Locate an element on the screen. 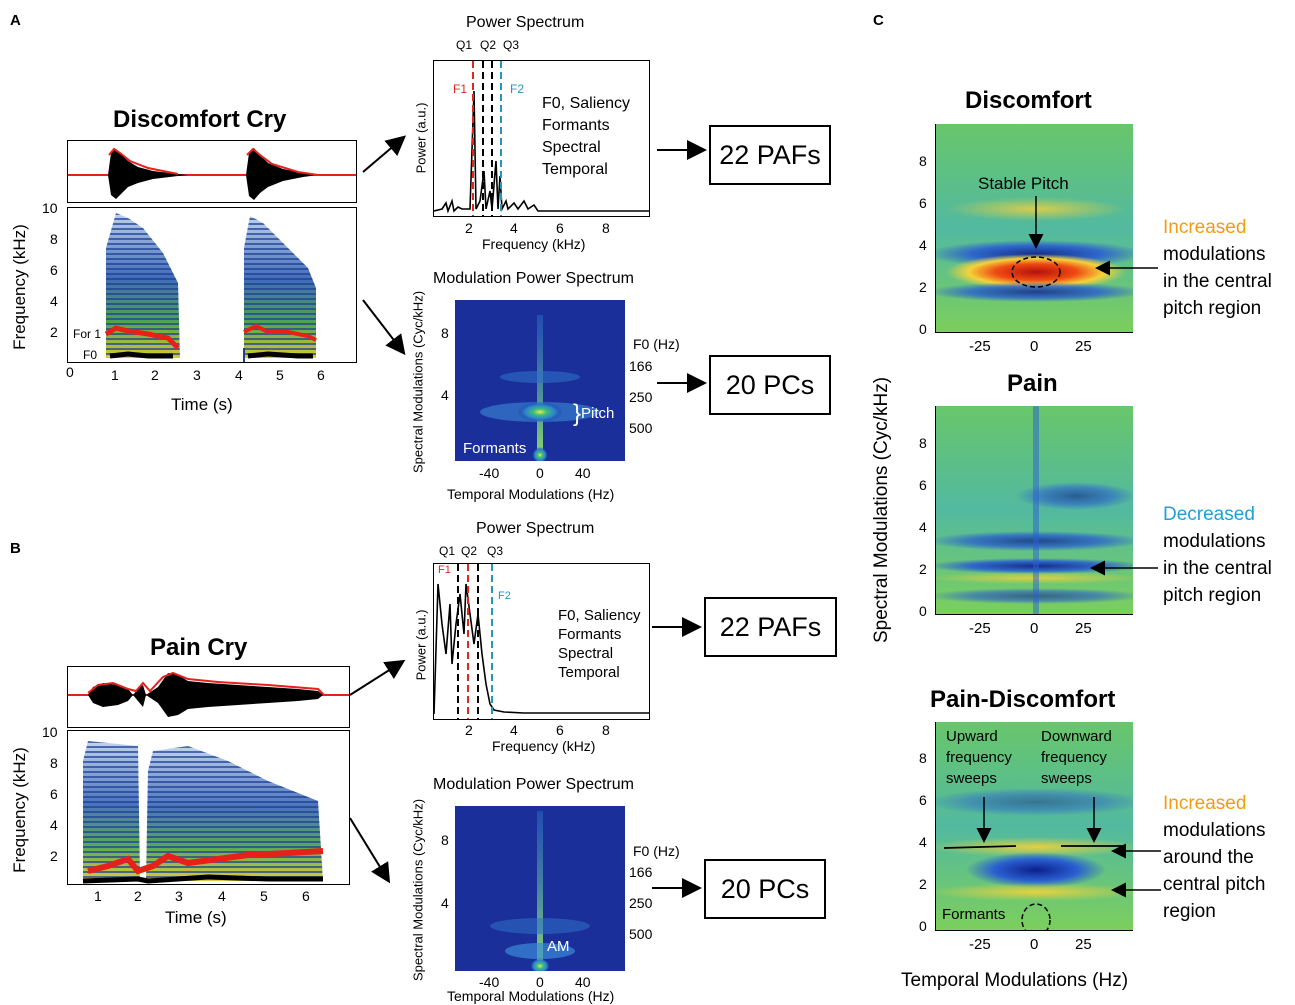 The width and height of the screenshot is (1295, 1005). mps-ylabel-a: Spectral Modulations (Cyc/kHz) is located at coordinates (418, 382).